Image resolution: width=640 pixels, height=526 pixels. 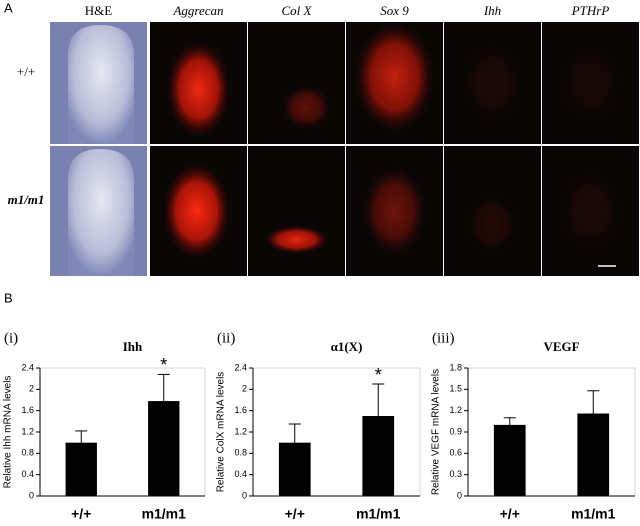 I want to click on panel-number: (ii), so click(x=226, y=338).